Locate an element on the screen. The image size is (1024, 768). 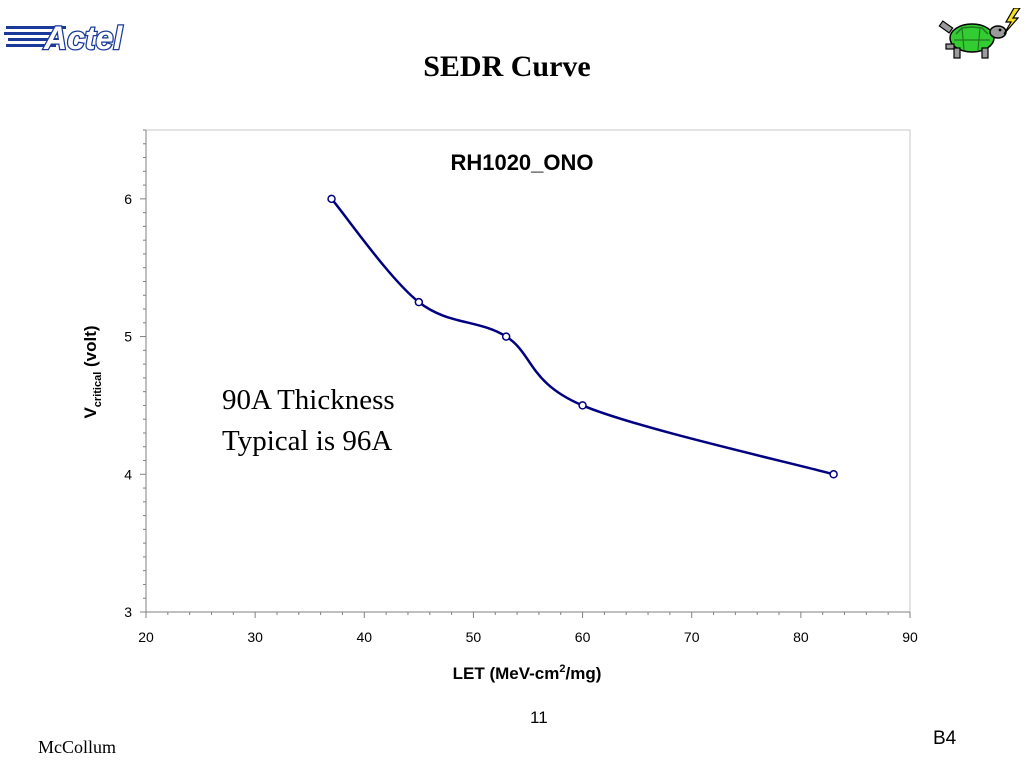
x-tick-label: 50 is located at coordinates (474, 637).